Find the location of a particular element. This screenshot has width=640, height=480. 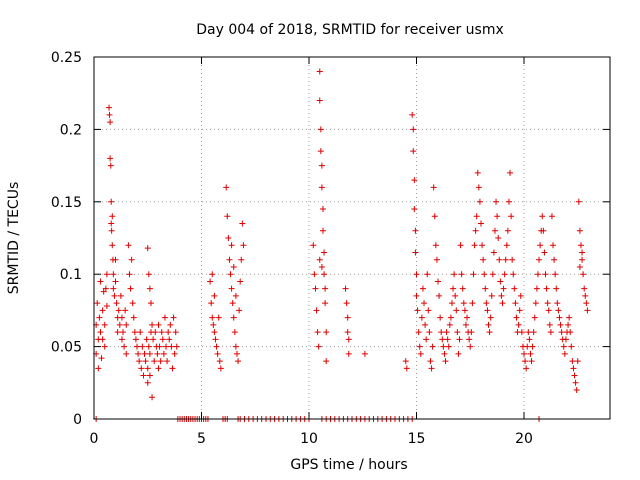

y-tick-label: 0.05 is located at coordinates (66, 348).